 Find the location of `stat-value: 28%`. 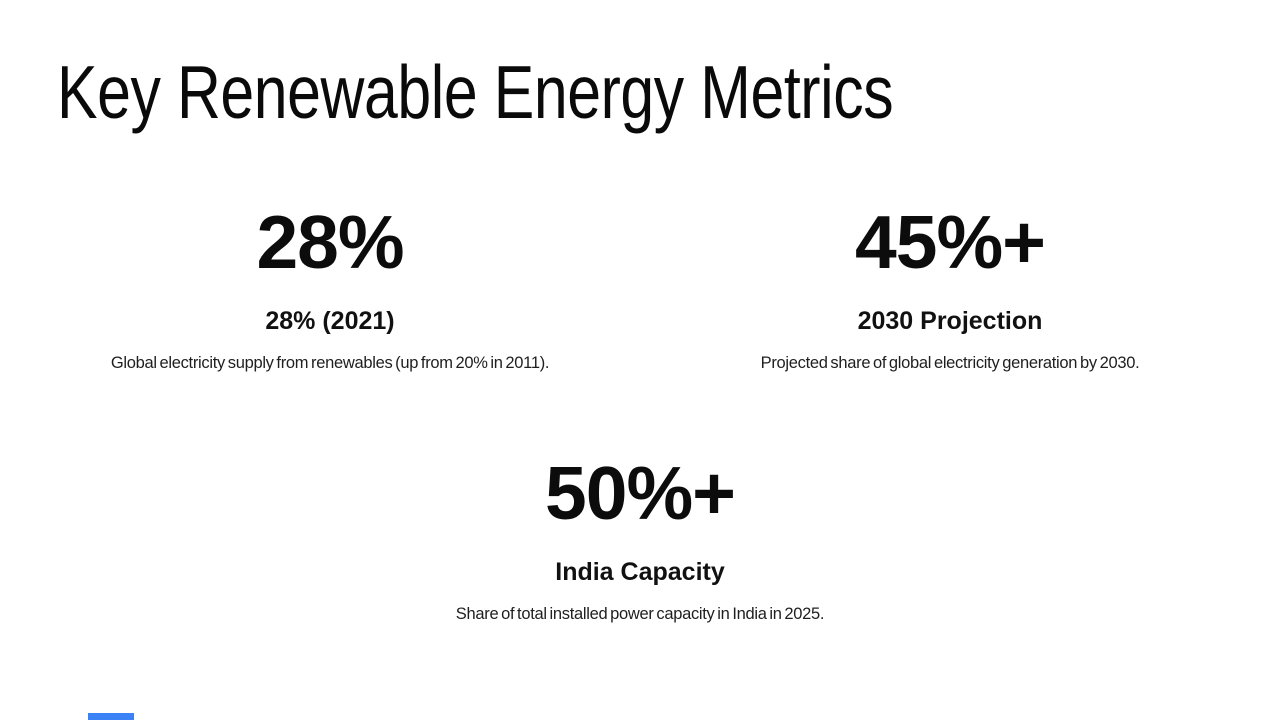

stat-value: 28% is located at coordinates (330, 242).